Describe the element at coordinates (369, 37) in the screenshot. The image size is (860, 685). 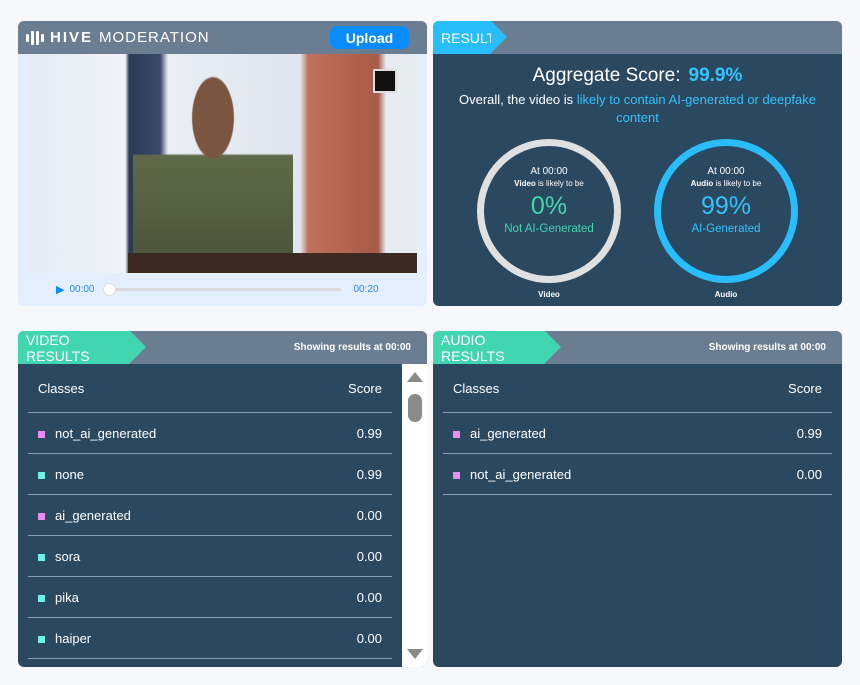
I see `upload-button: Upload` at that location.